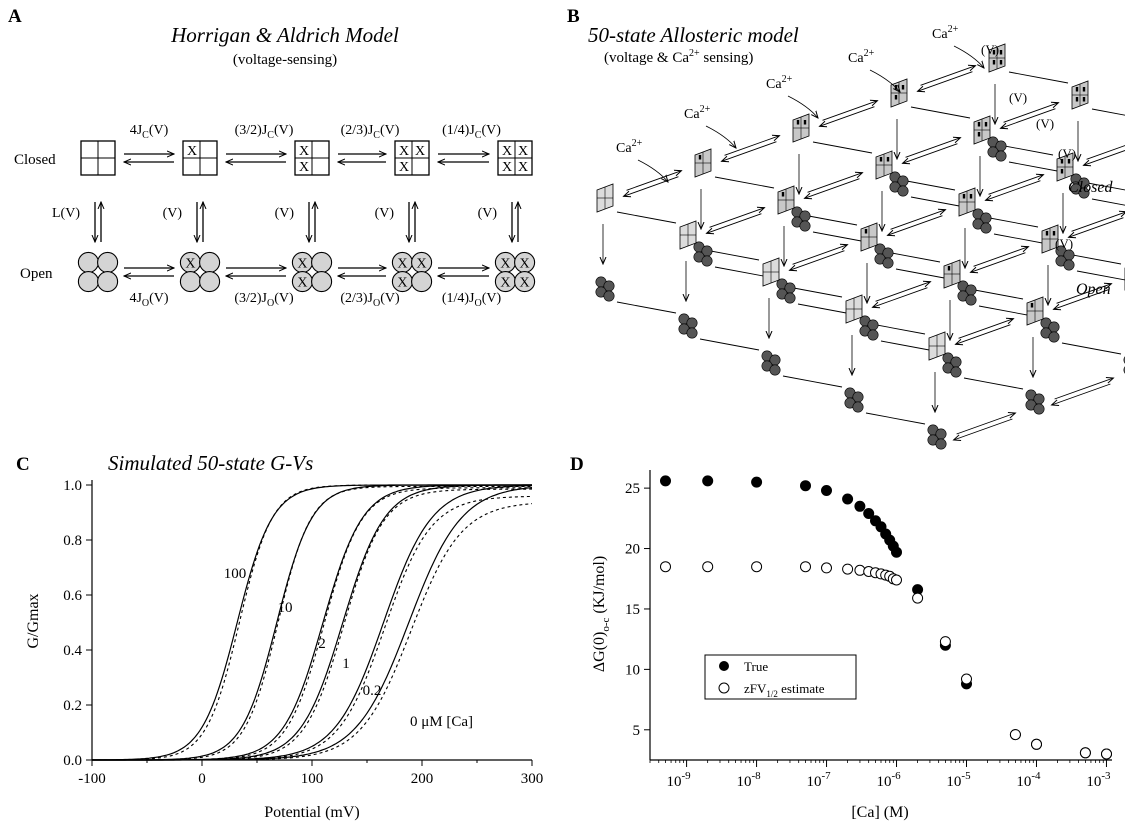 The width and height of the screenshot is (1125, 825). What do you see at coordinates (422, 779) in the screenshot?
I see `x-tick-label: 200` at bounding box center [422, 779].